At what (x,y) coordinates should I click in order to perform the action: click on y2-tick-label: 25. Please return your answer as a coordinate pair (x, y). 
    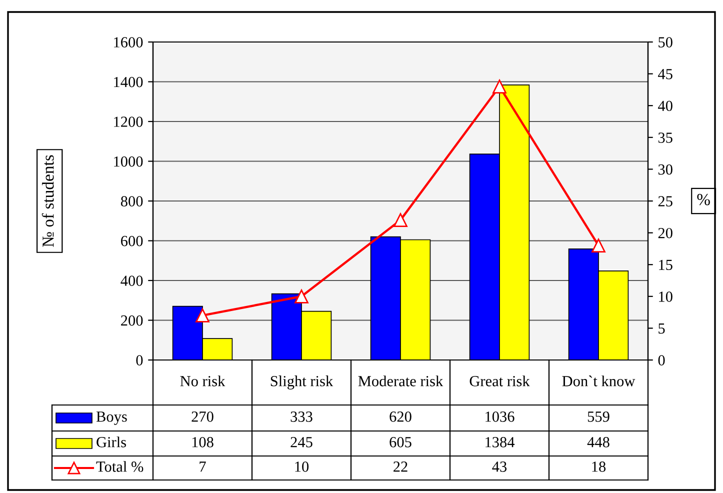
    Looking at the image, I should click on (665, 201).